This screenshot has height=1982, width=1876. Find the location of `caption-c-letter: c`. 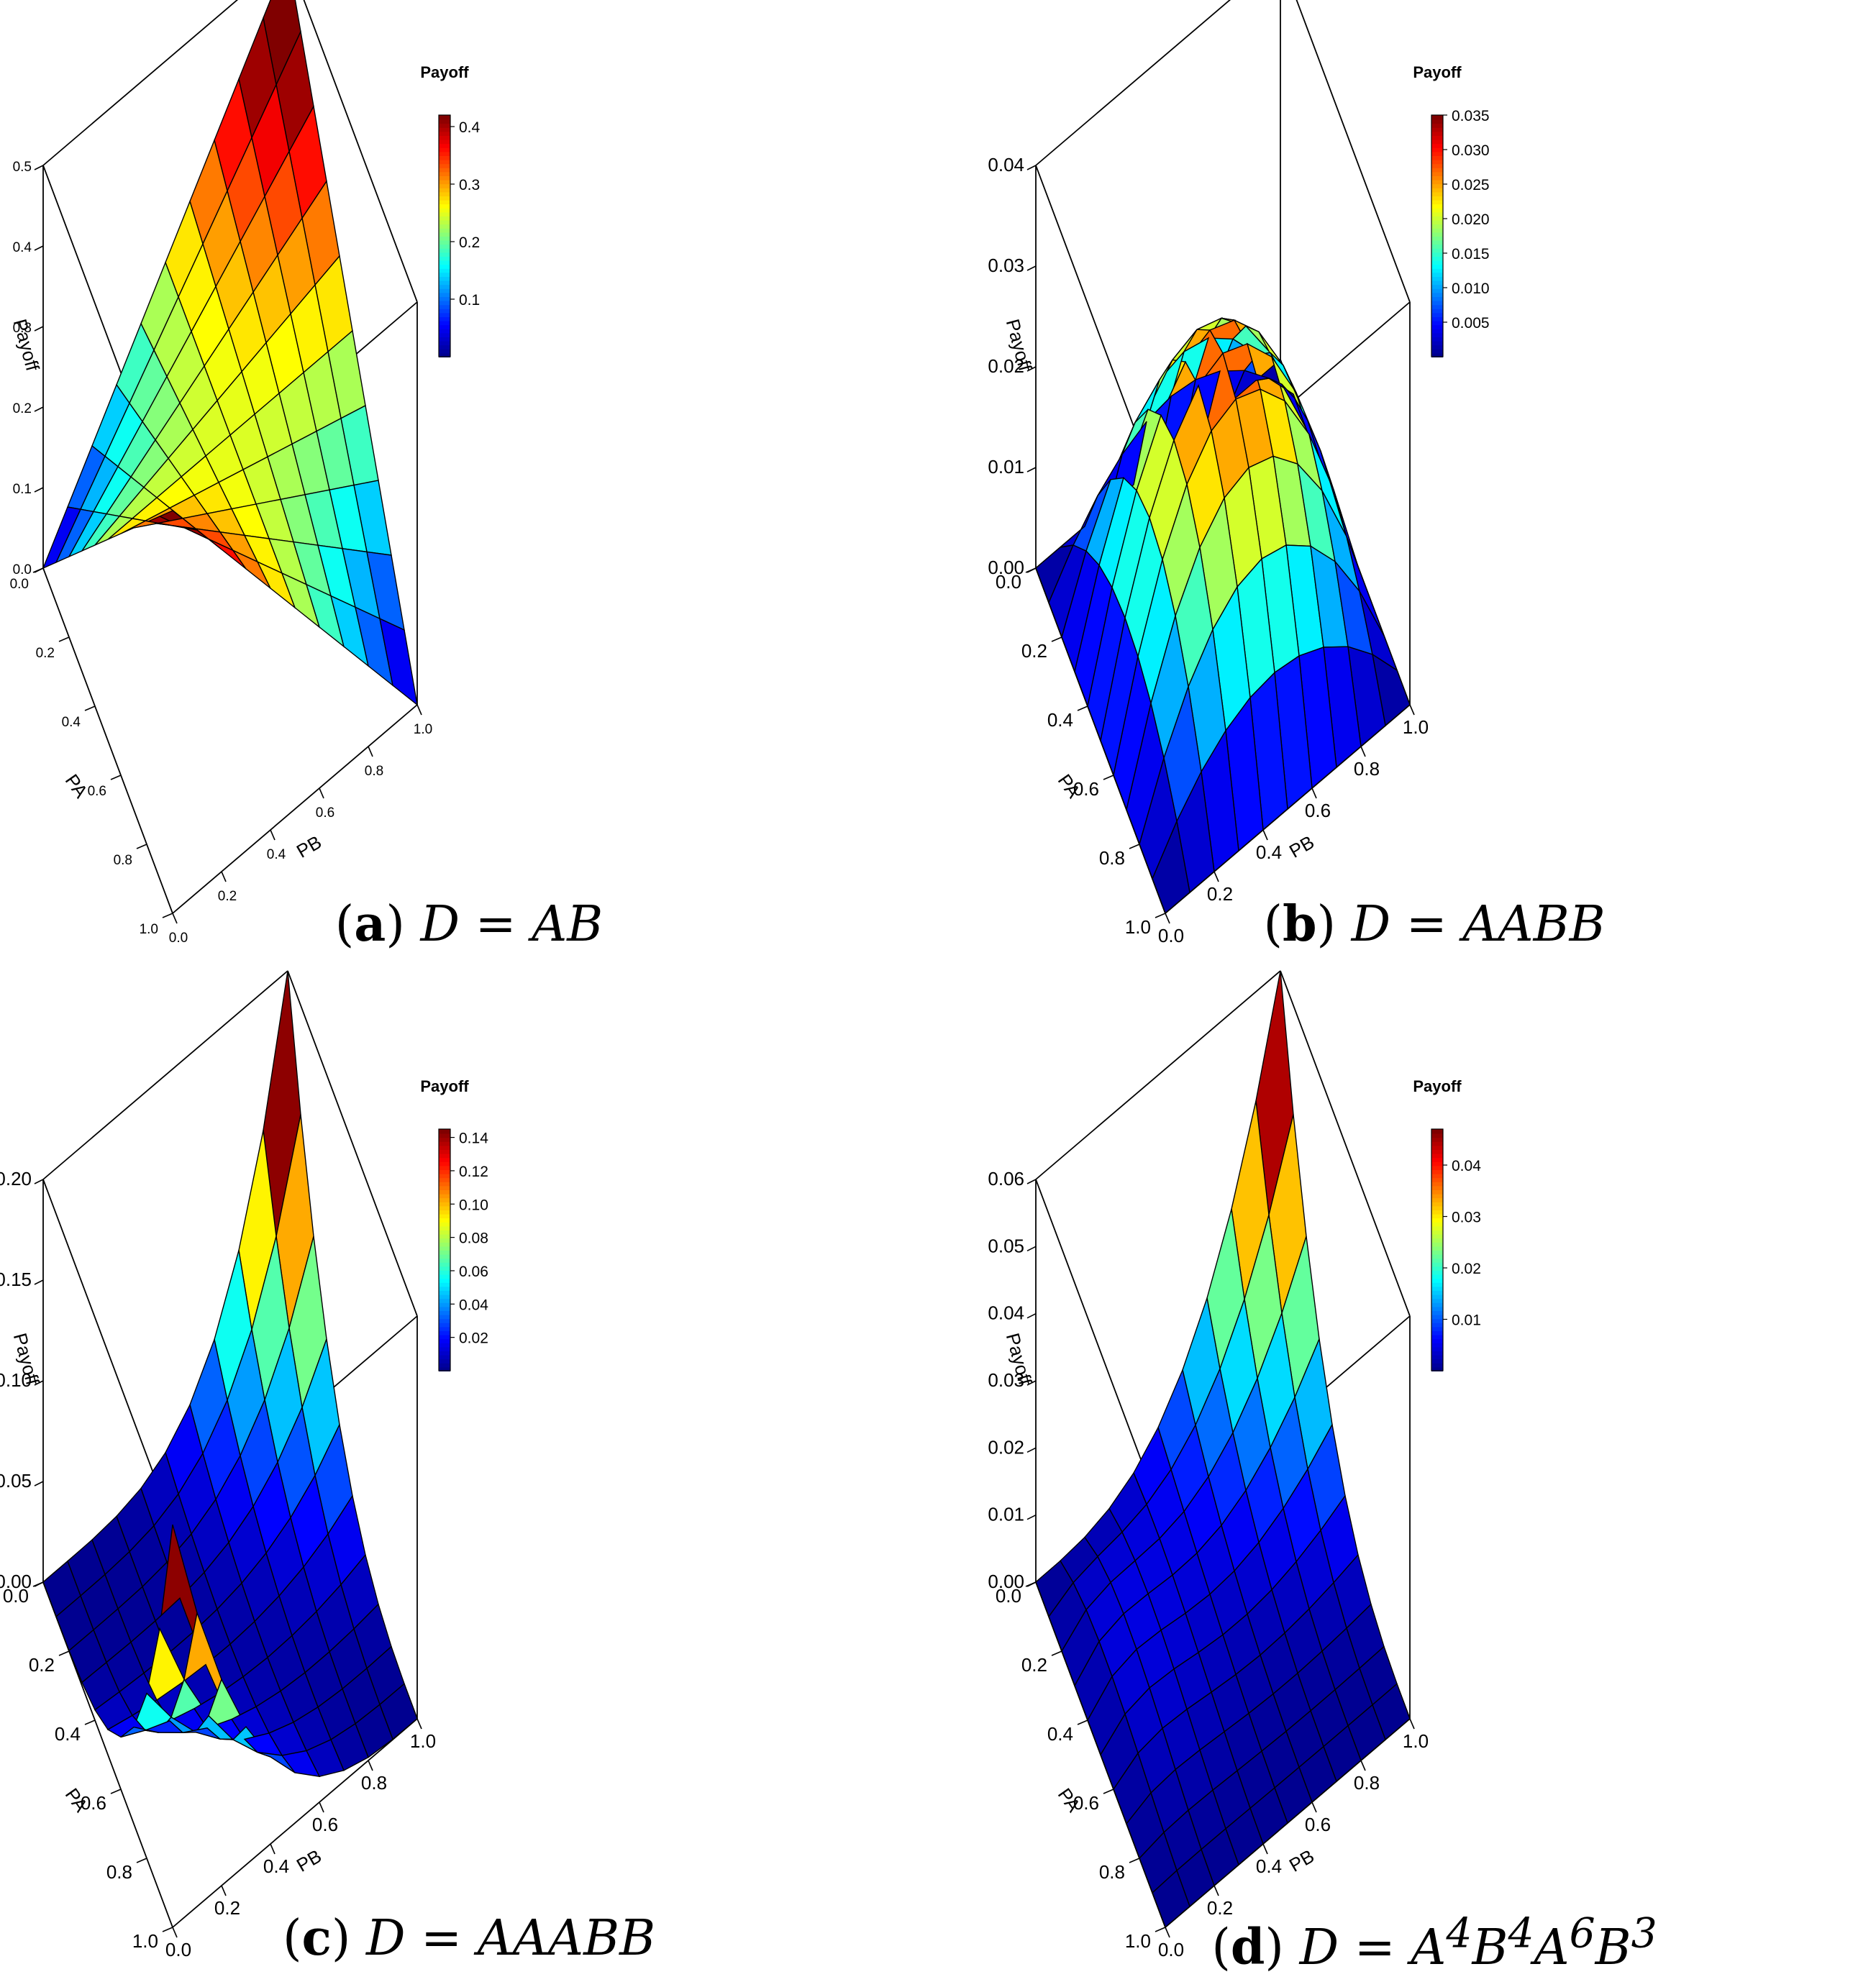

caption-c-letter: c is located at coordinates (316, 1938).